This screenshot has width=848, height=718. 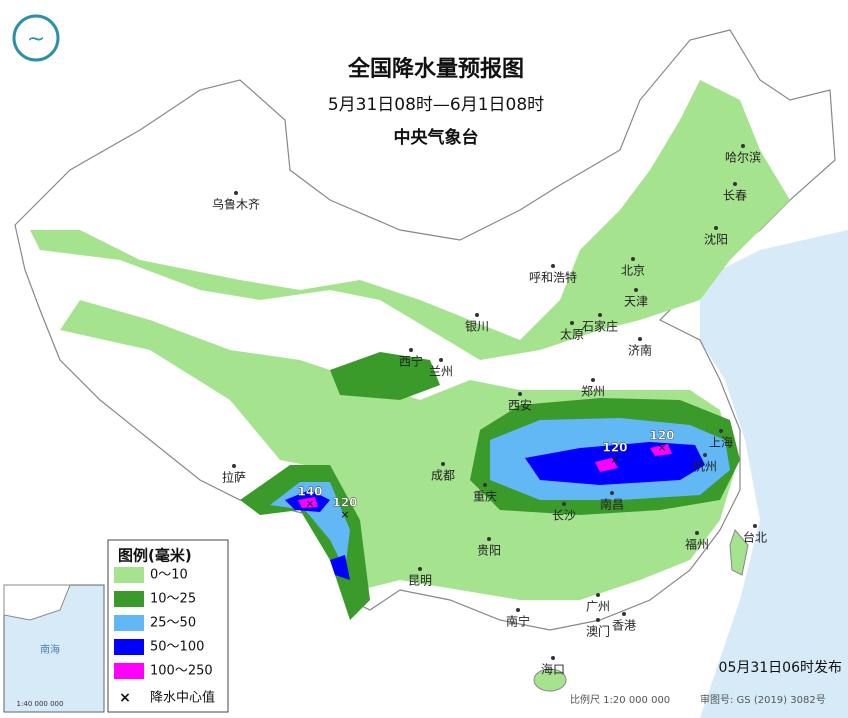 What do you see at coordinates (477, 327) in the screenshot?
I see `city-label: 银川` at bounding box center [477, 327].